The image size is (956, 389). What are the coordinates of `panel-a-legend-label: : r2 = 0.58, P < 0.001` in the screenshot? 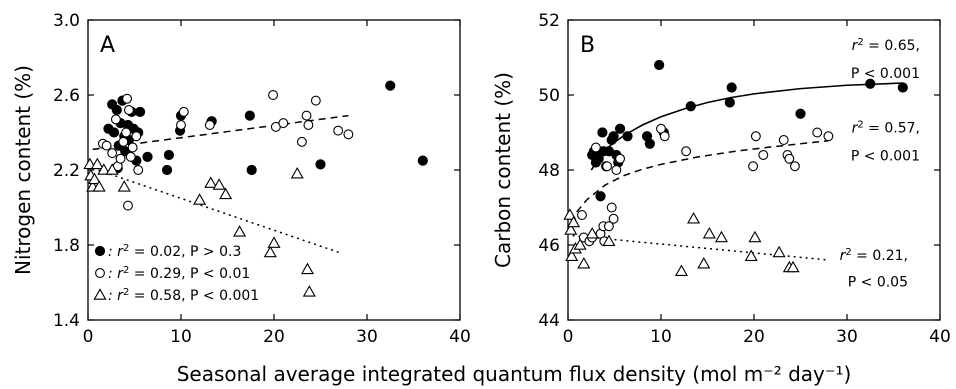 It's located at (183, 295).